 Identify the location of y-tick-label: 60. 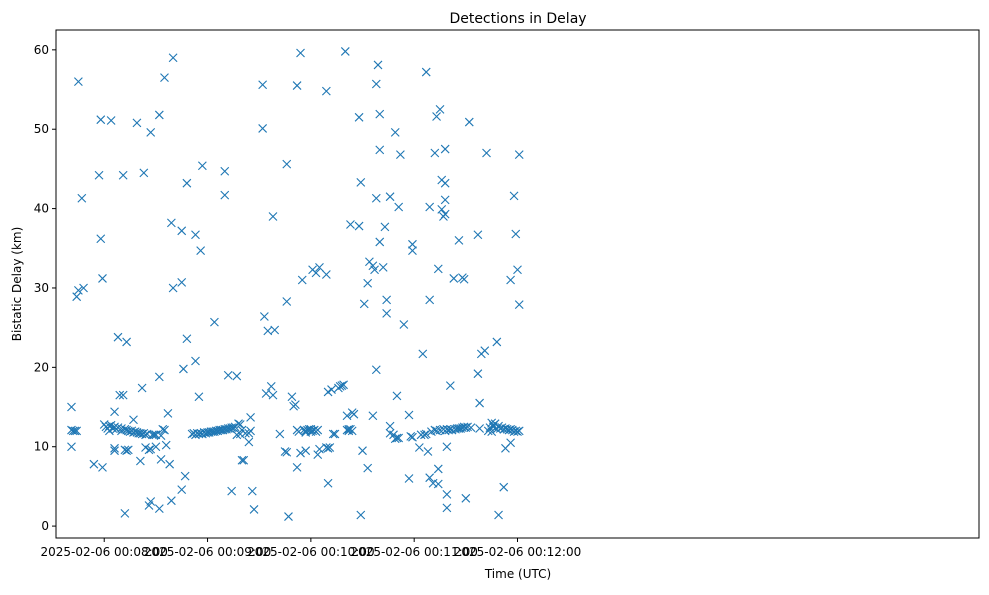
(41, 50).